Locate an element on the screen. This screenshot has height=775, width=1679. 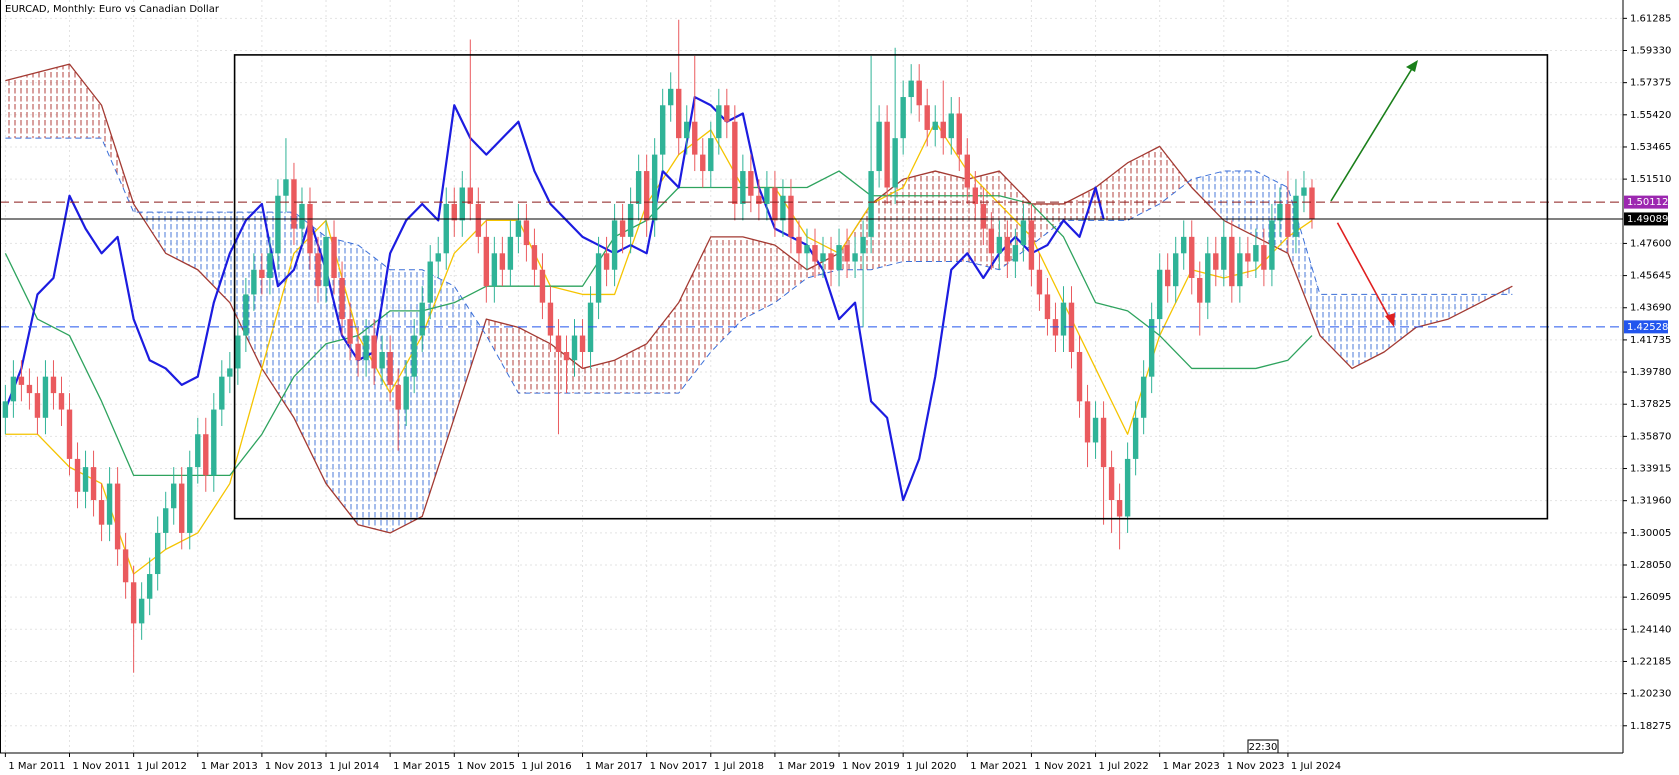
down-arrow-head is located at coordinates (1390, 320).